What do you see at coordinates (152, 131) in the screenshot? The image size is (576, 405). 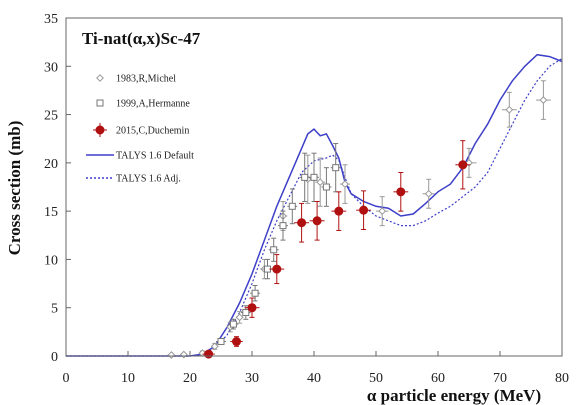 I see `legend-label: 2015,C,Duchemin` at bounding box center [152, 131].